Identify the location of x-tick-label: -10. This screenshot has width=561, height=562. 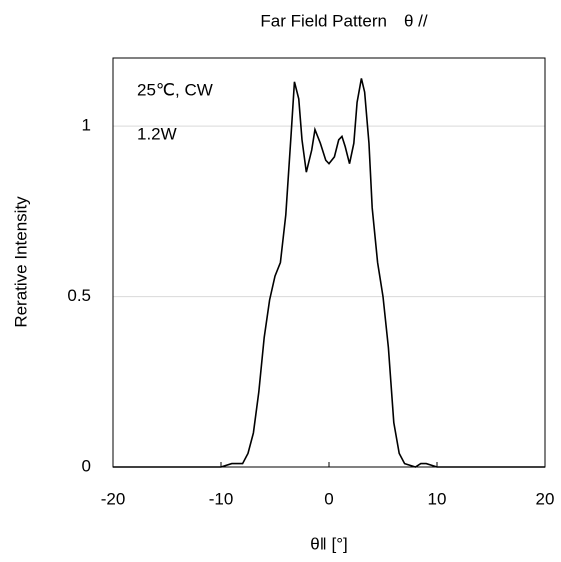
(221, 498).